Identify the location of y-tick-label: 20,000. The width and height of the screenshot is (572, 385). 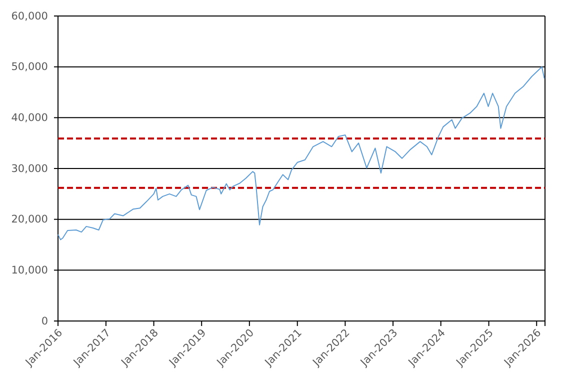
(29, 220).